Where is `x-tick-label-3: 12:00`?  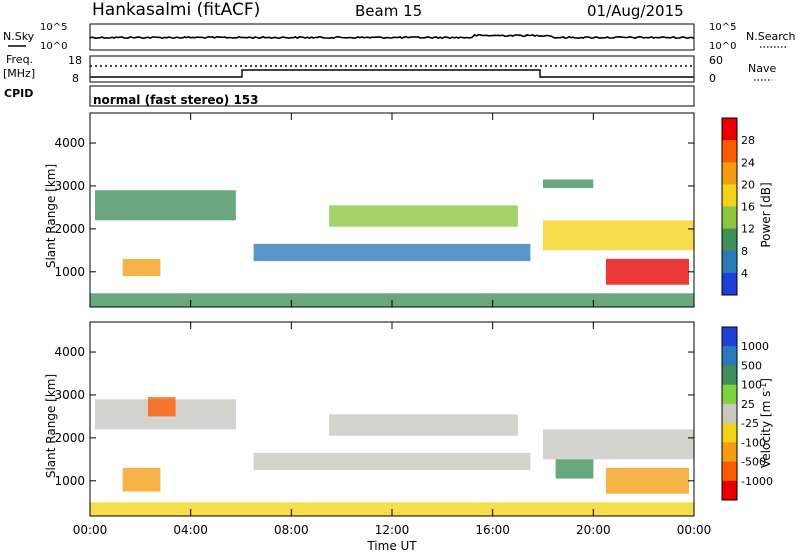
x-tick-label-3: 12:00 is located at coordinates (392, 530).